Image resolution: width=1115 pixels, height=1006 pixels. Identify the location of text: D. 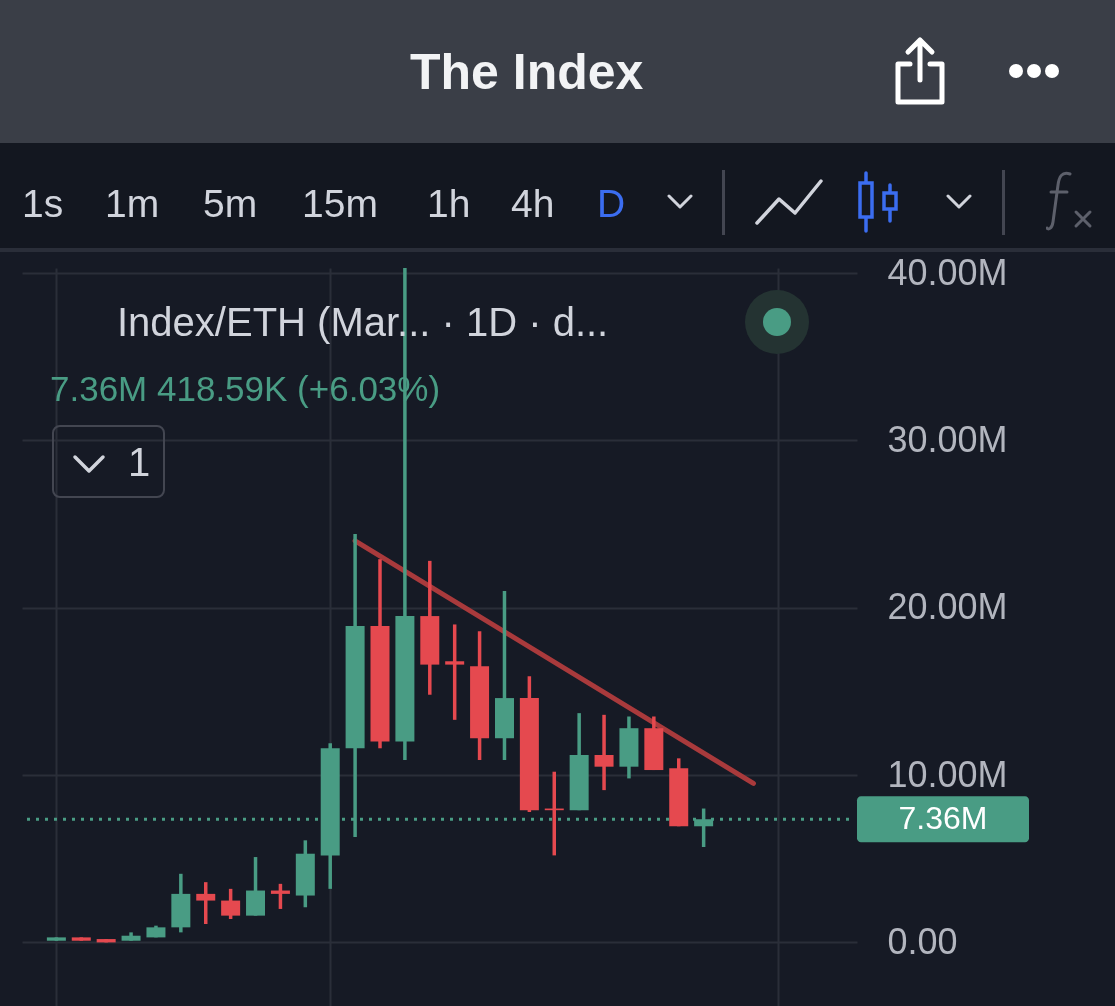
(611, 203).